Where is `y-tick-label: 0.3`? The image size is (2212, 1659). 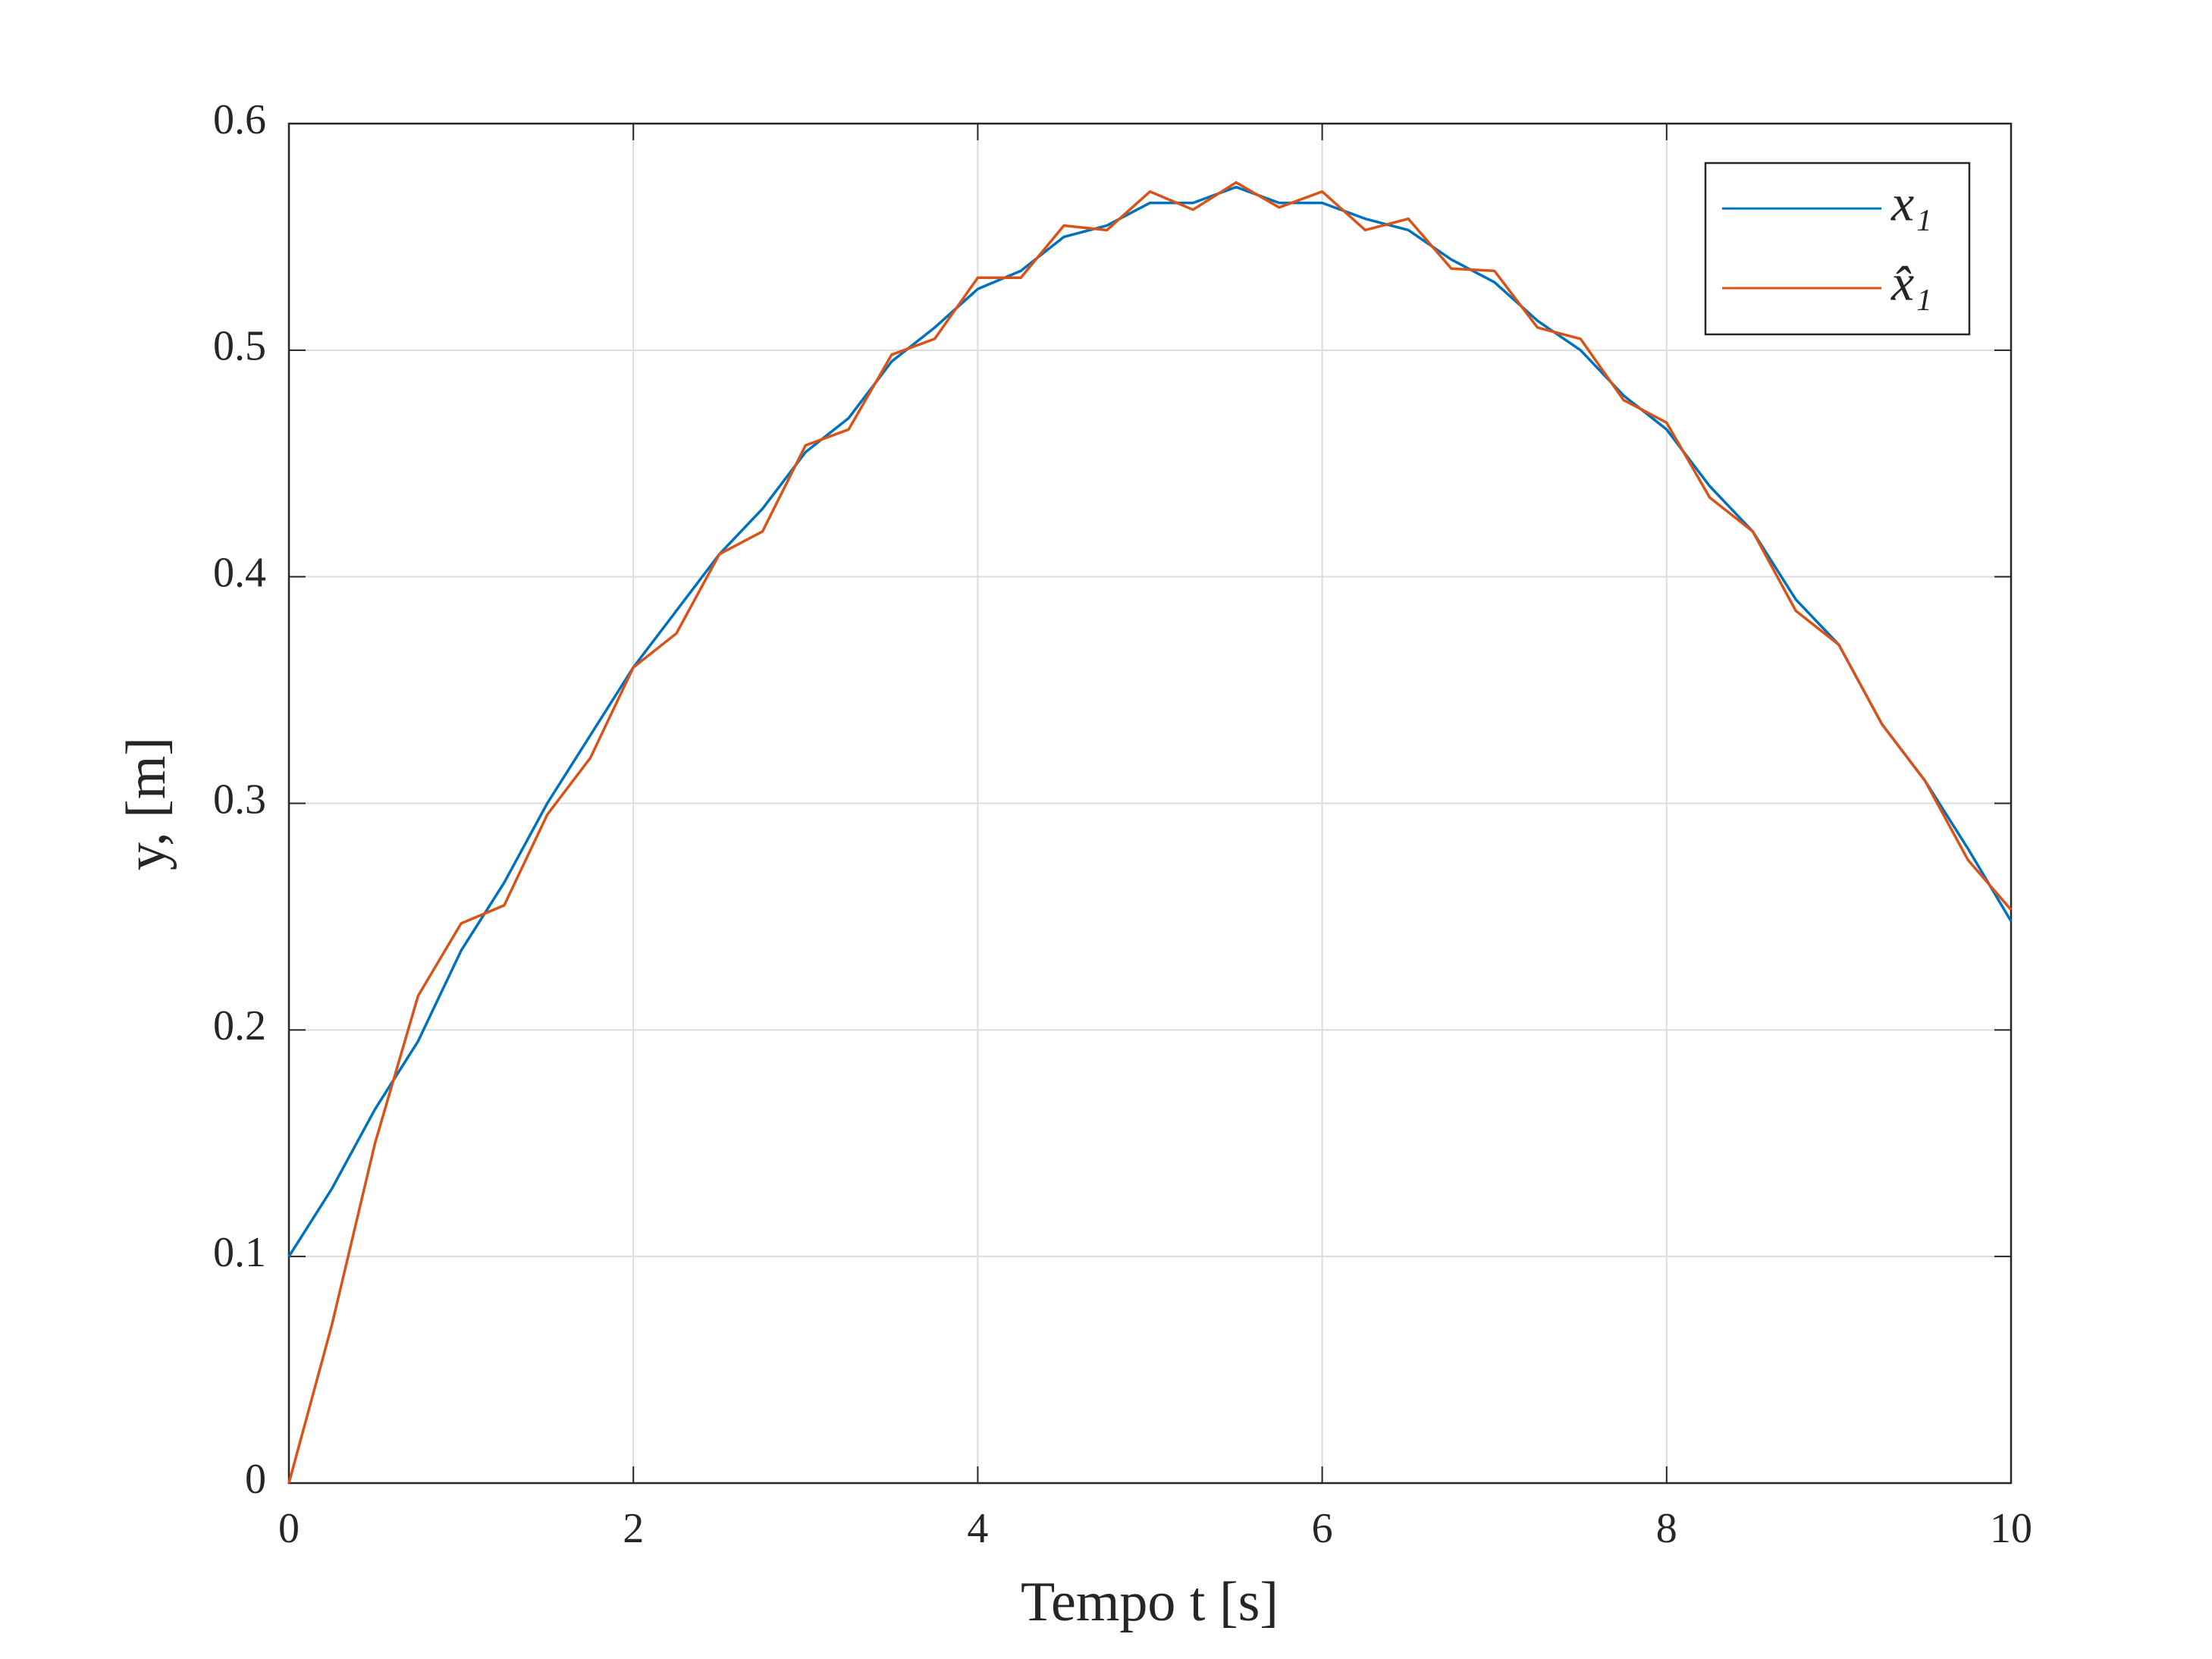 y-tick-label: 0.3 is located at coordinates (240, 800).